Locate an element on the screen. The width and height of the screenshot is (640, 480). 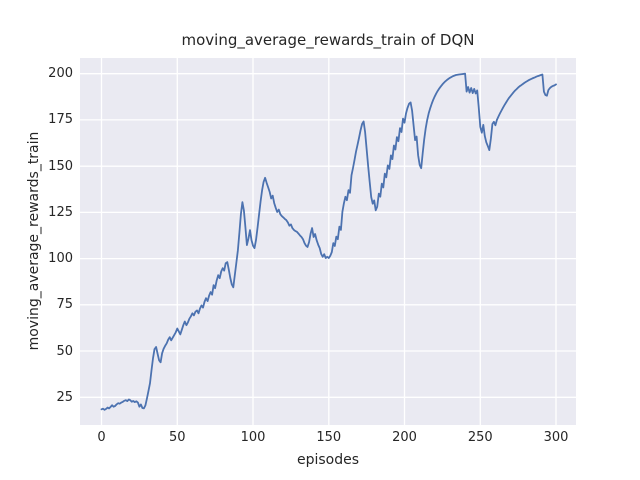
x-tick-label: 150 is located at coordinates (329, 437).